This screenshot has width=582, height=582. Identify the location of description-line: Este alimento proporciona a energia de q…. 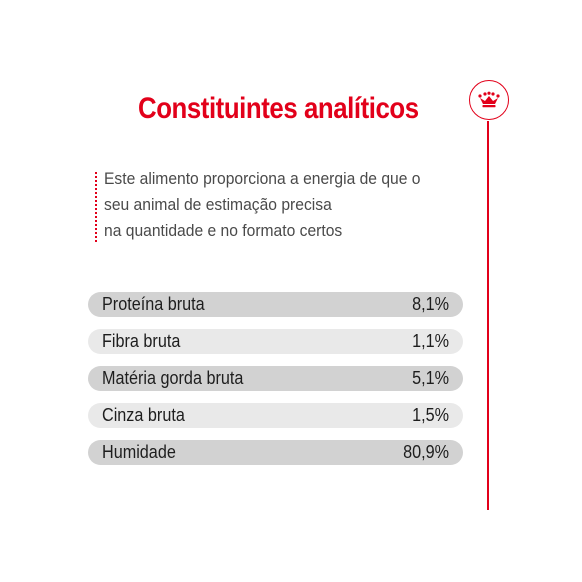
(262, 178).